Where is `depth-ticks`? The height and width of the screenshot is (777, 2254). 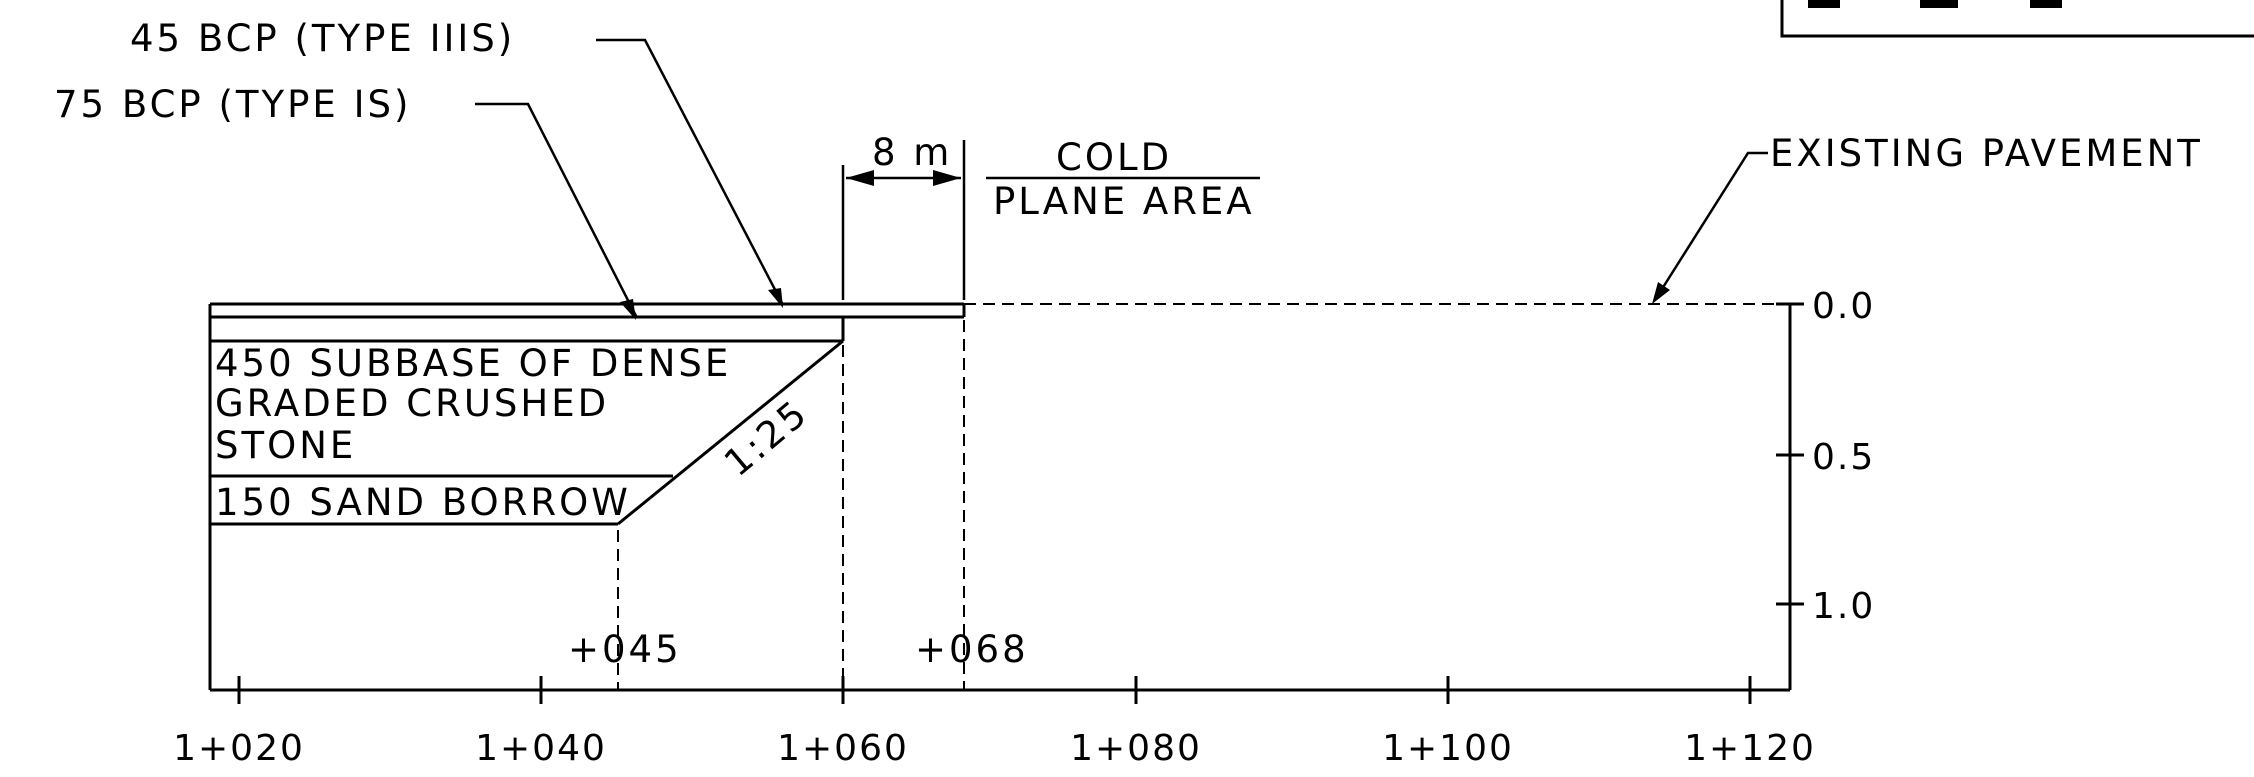 depth-ticks is located at coordinates (1790, 454).